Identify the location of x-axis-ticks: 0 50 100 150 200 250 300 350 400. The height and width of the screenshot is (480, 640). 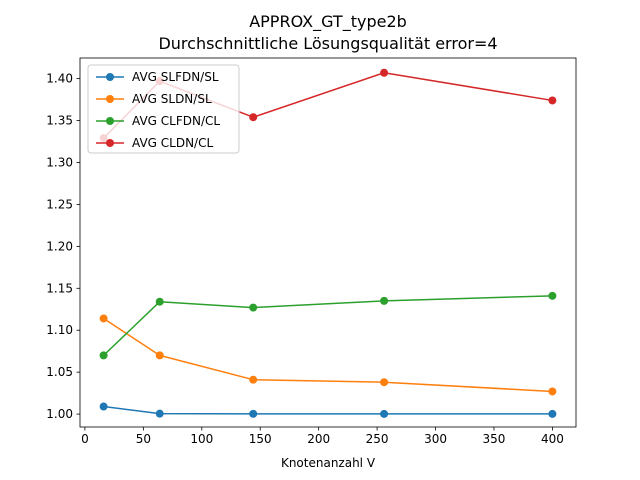
(322, 436).